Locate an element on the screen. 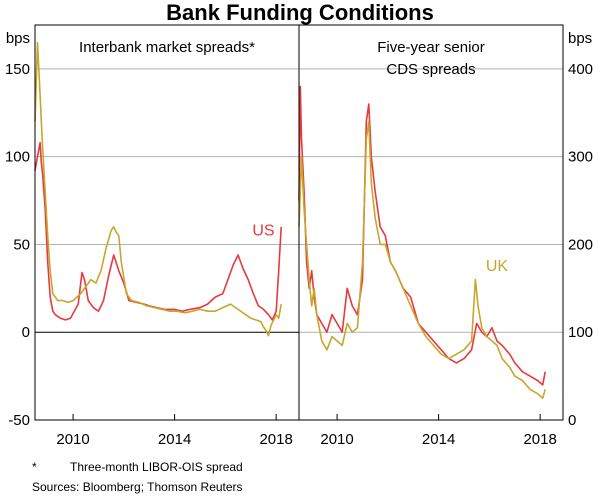  panel-1-y-tick-label: 0 is located at coordinates (26, 332).